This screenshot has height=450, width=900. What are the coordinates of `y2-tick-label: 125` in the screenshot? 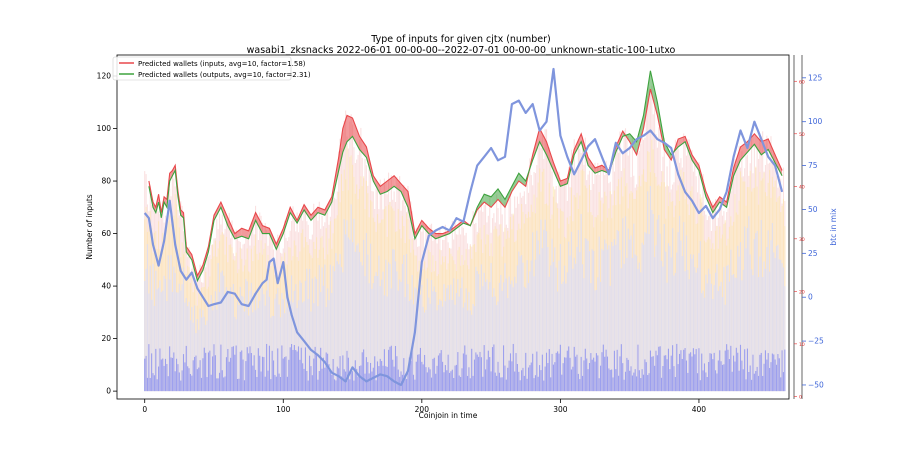 It's located at (815, 77).